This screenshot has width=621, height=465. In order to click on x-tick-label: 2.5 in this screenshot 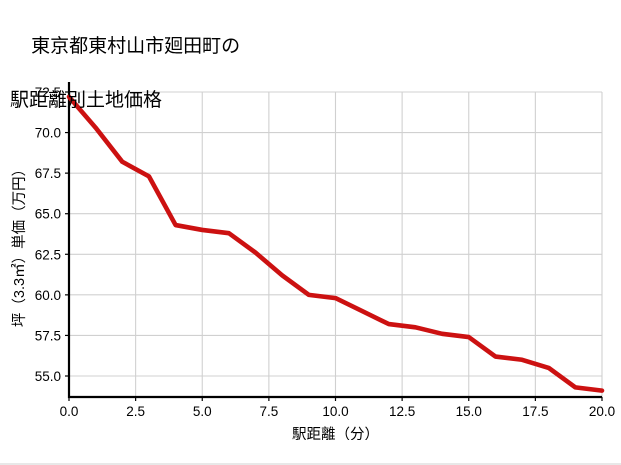, I will do `click(135, 411)`.